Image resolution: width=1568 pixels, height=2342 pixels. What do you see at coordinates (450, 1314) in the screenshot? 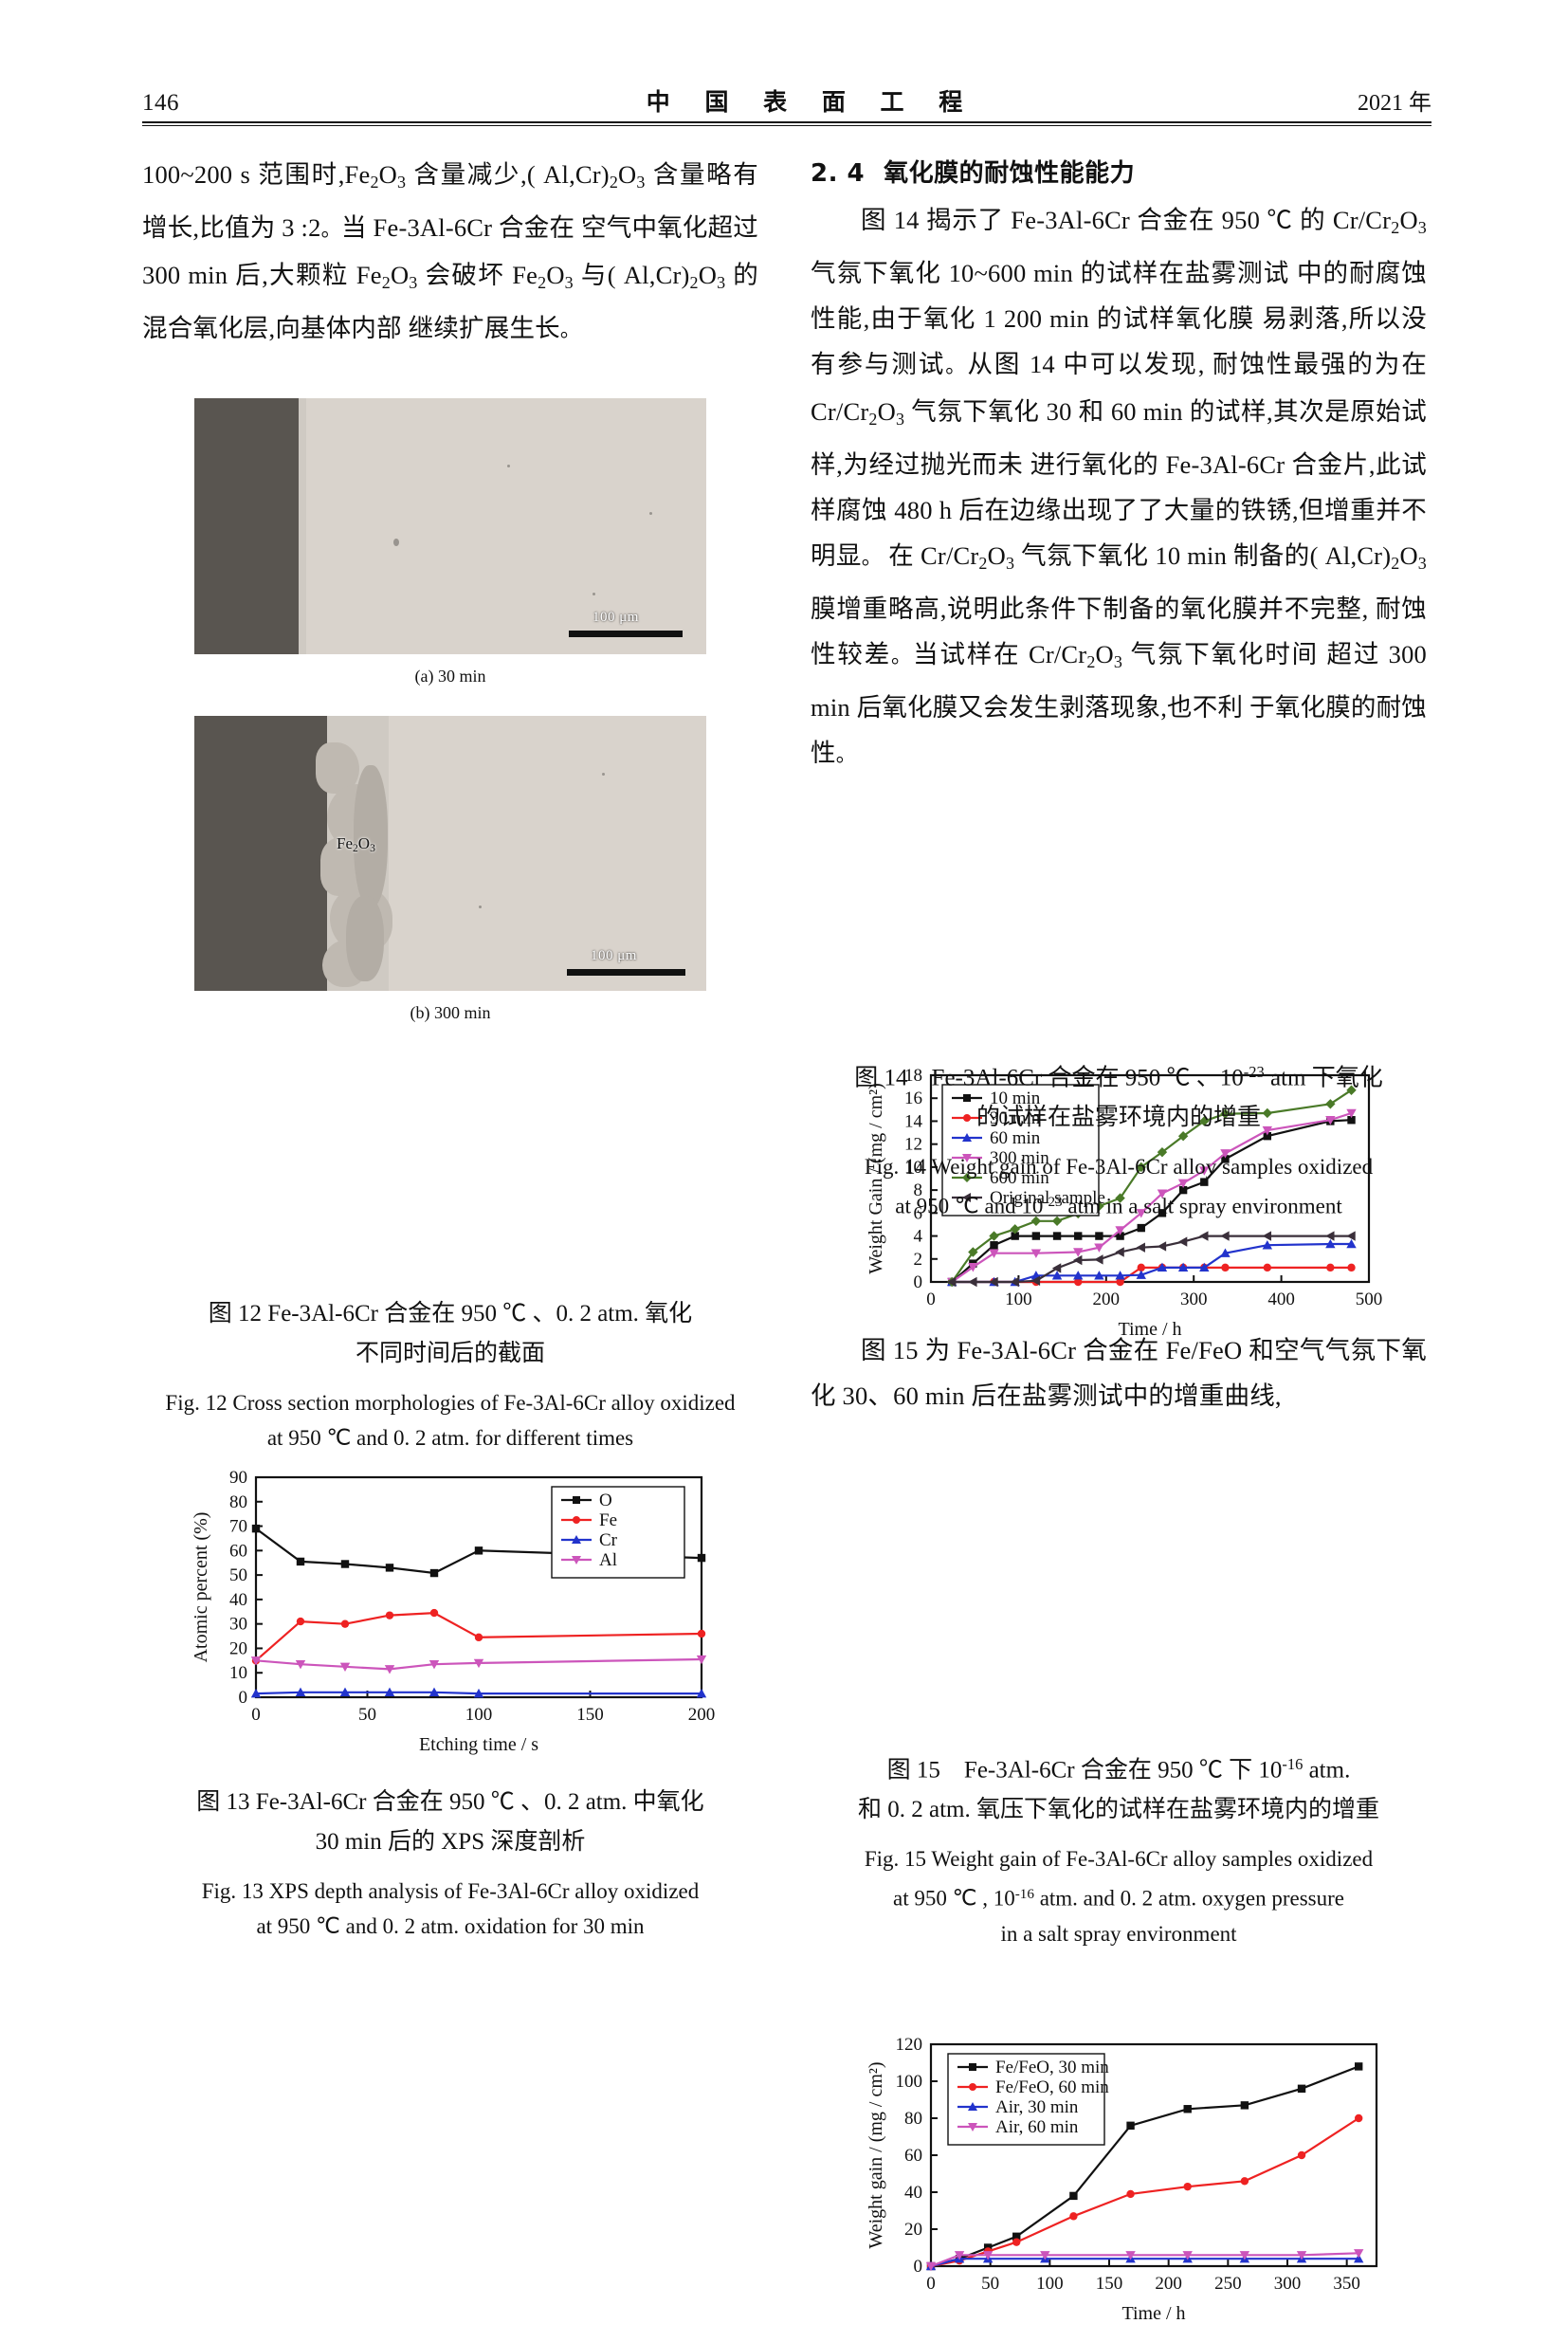
I see `figure-12-caption-cn-1: 图 12 Fe-3Al-6Cr 合金在 950 ℃ 、0. 2 atm. 氧化` at bounding box center [450, 1314].